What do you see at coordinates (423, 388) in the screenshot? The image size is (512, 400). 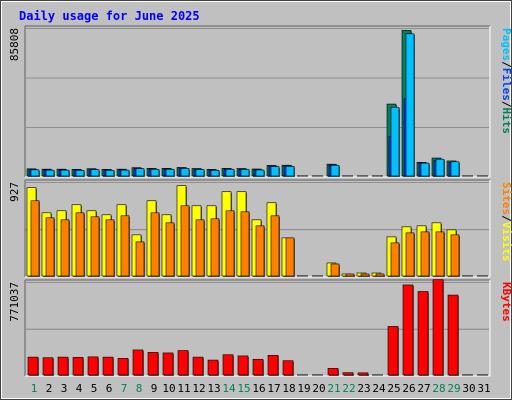 I see `x-tick-label: 27` at bounding box center [423, 388].